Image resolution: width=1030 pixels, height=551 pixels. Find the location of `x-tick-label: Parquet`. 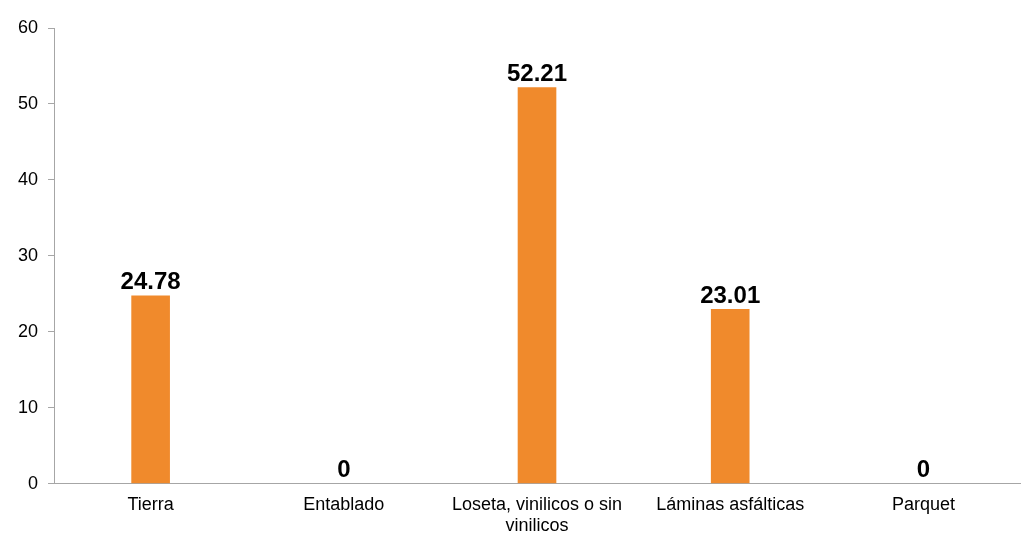

x-tick-label: Parquet is located at coordinates (923, 503).